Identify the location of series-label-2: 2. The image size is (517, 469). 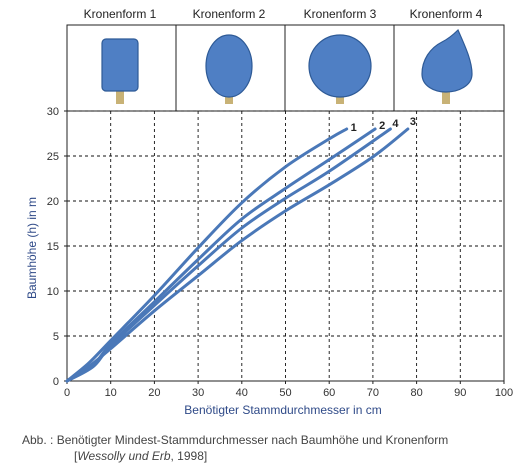
(382, 126).